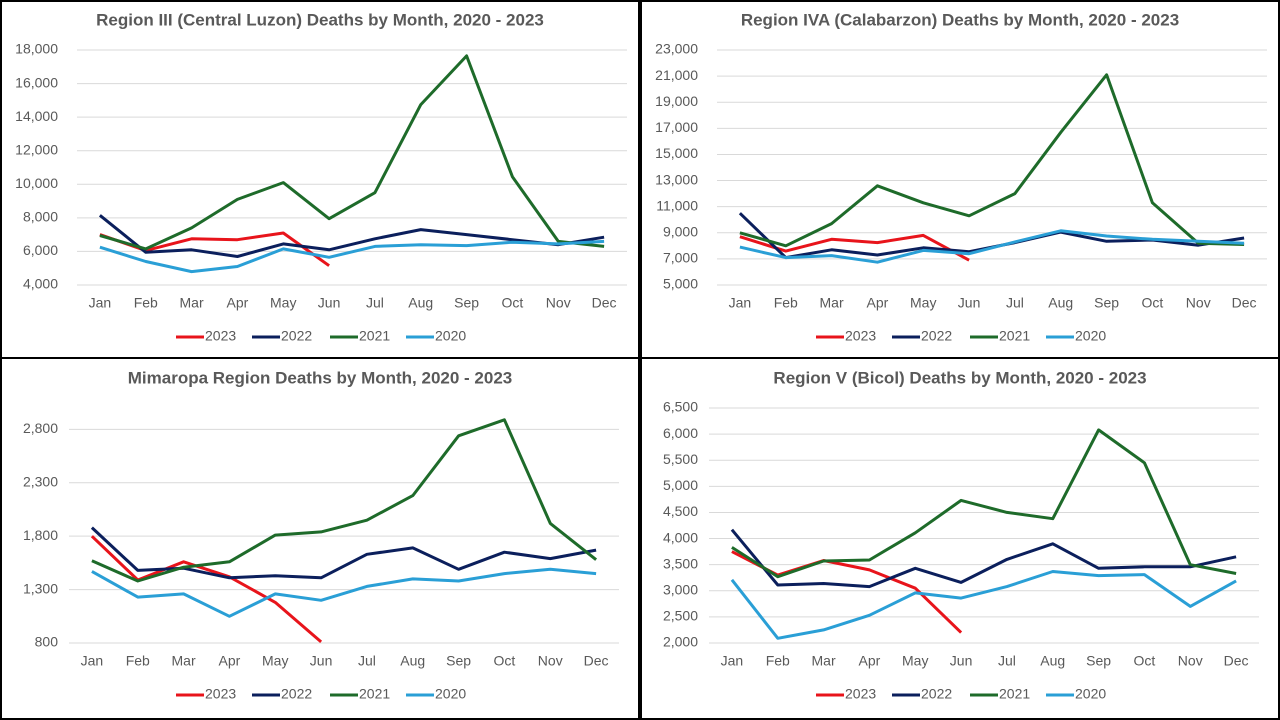 The height and width of the screenshot is (720, 1280). Describe the element at coordinates (676, 49) in the screenshot. I see `y-tick-label: 23,000` at that location.